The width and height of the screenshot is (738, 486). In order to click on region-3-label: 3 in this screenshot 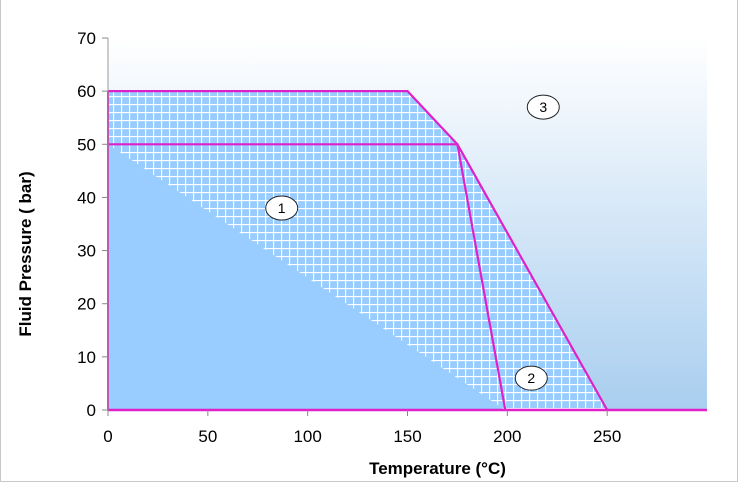, I will do `click(543, 107)`.